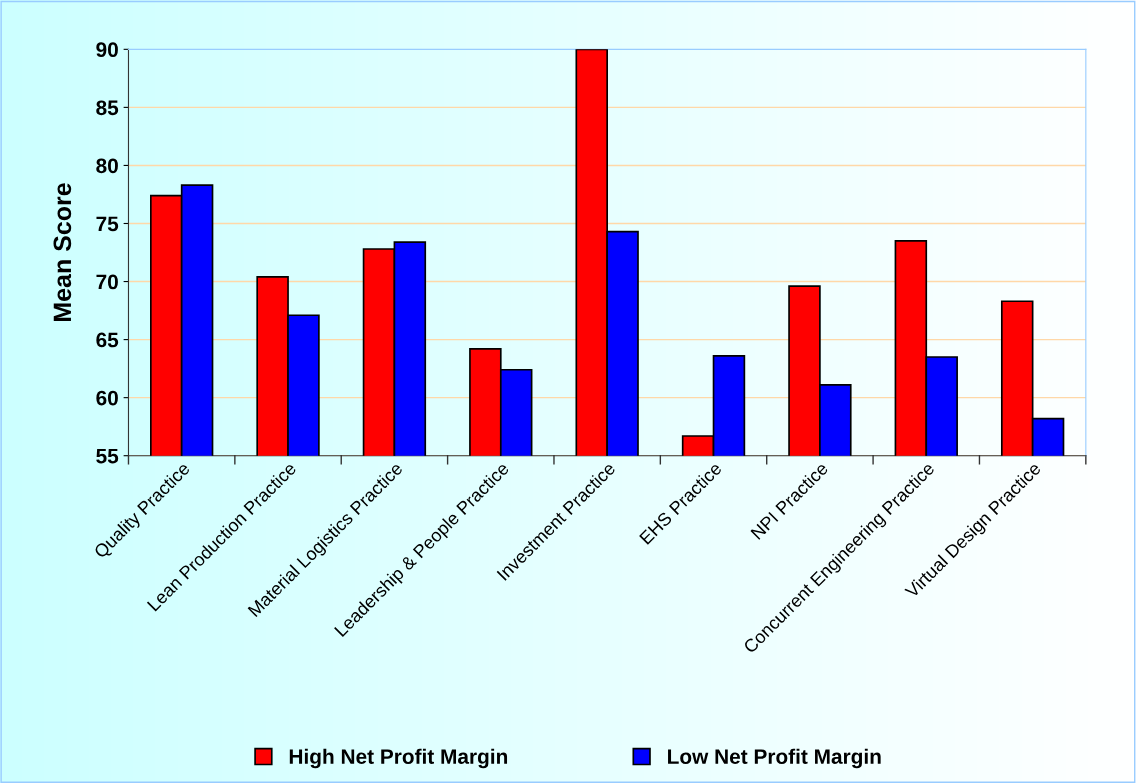  Describe the element at coordinates (107, 282) in the screenshot. I see `y-tick-label: 70` at that location.